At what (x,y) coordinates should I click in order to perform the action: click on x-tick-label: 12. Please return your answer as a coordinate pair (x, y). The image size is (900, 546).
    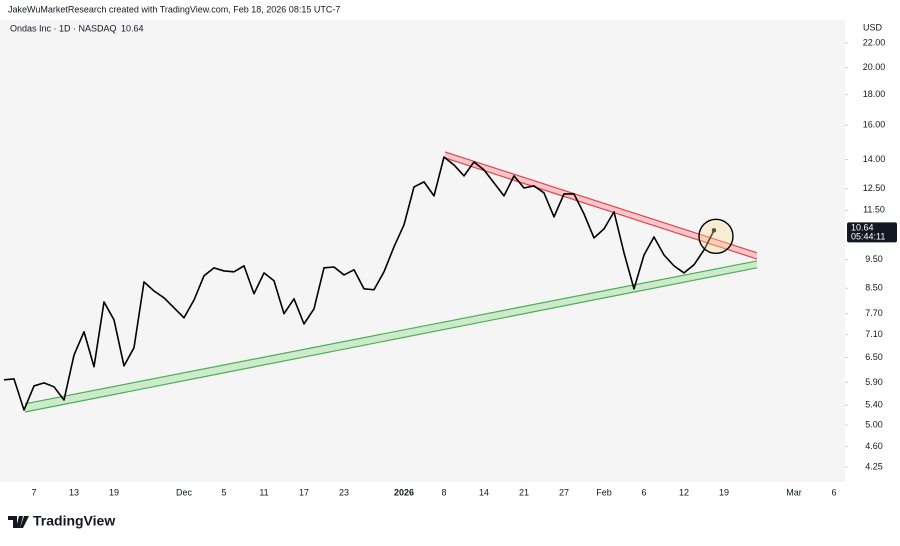
    Looking at the image, I should click on (684, 492).